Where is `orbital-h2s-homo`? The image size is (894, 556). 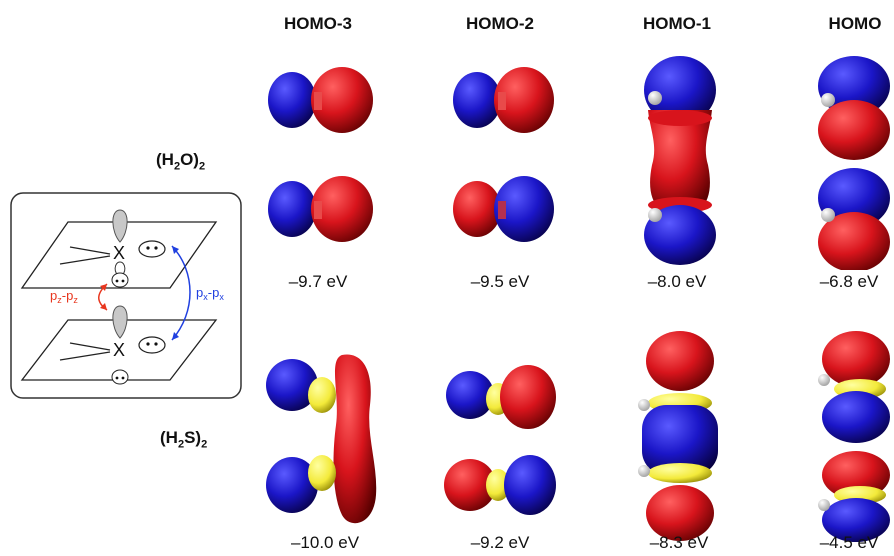
orbital-h2s-homo is located at coordinates (854, 436).